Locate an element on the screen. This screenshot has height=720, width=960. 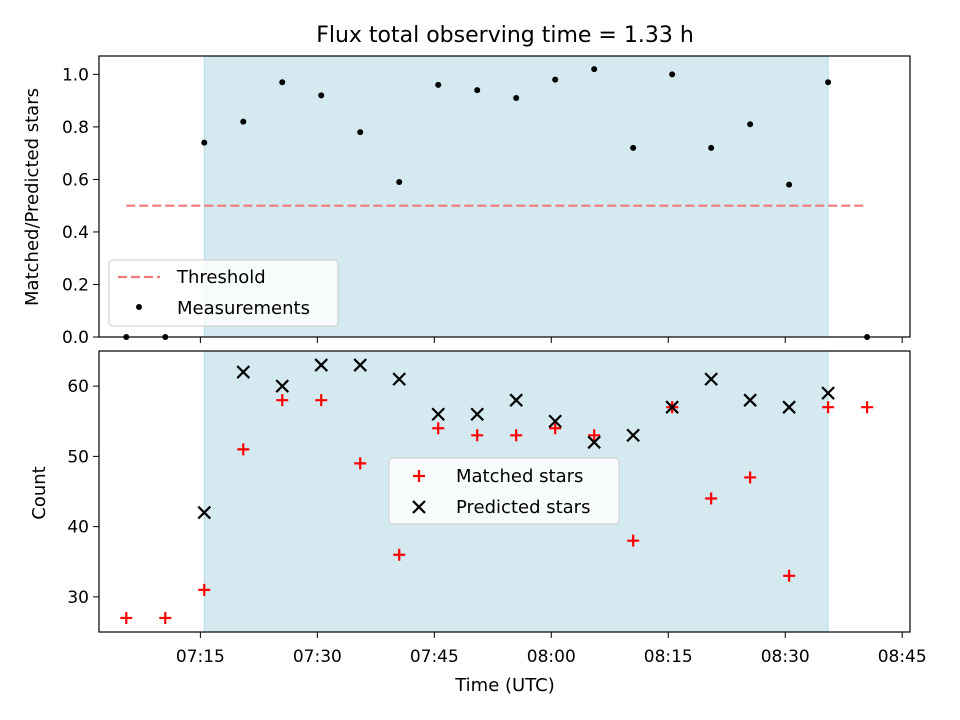
top-y-axis-label: Matched/Predicted stars is located at coordinates (32, 197).